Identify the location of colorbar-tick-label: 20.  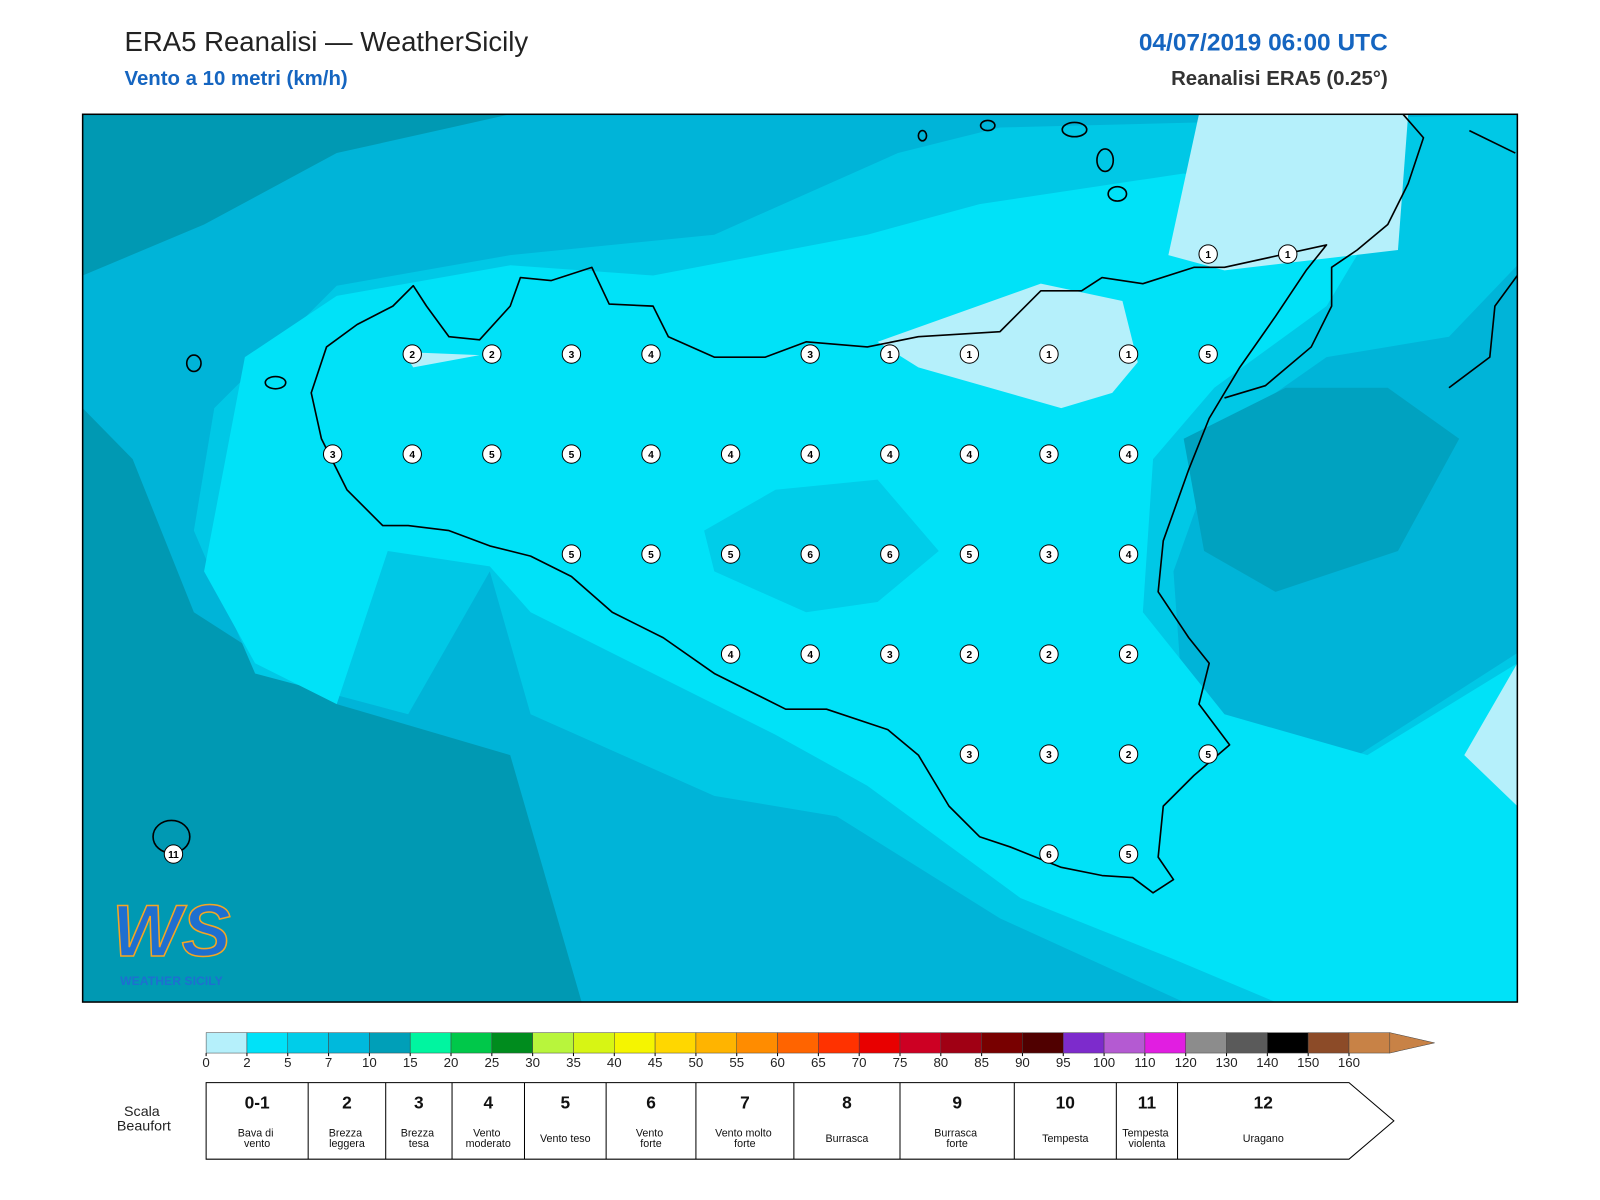
(451, 1062).